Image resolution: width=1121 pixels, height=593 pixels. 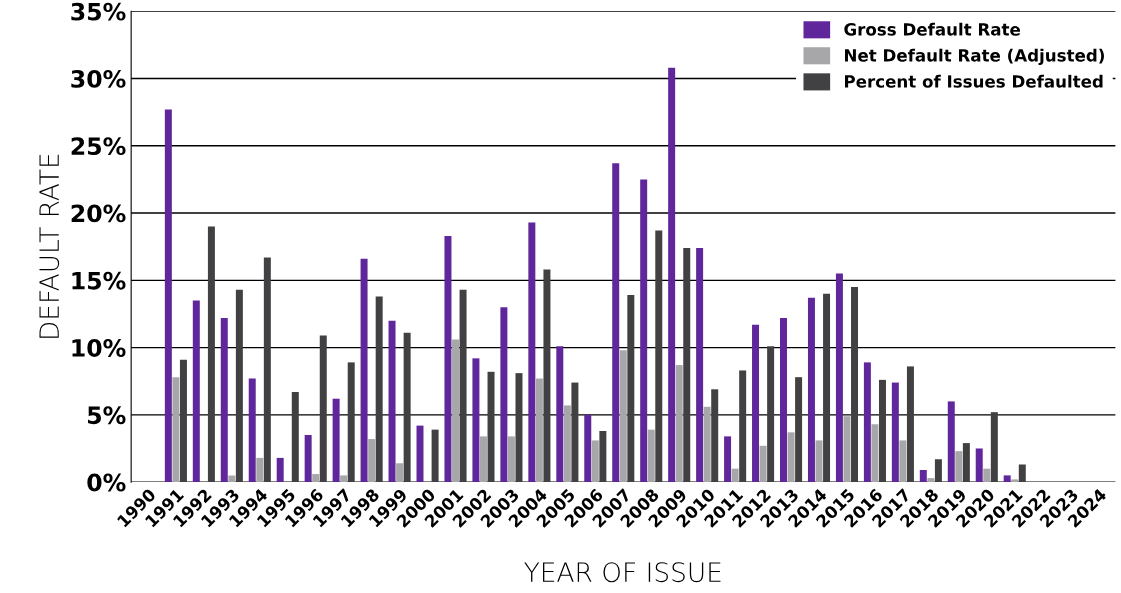 What do you see at coordinates (974, 56) in the screenshot?
I see `legend-label: Net Default Rate (Adjusted)` at bounding box center [974, 56].